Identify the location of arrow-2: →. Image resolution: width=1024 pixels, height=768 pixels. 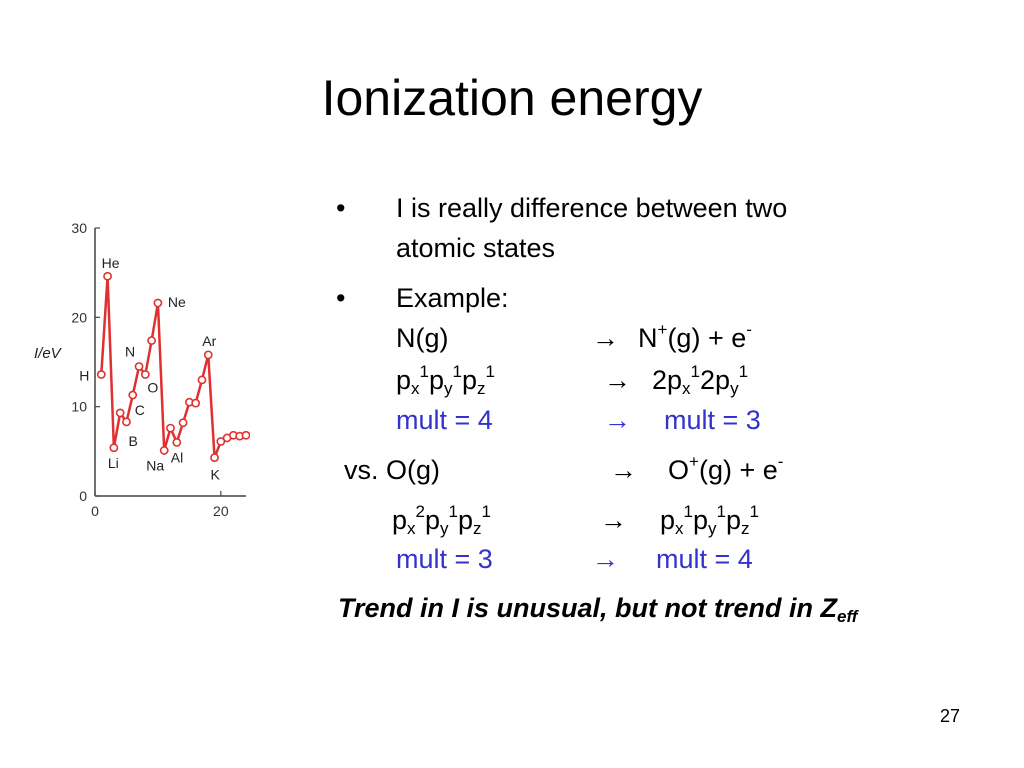
(617, 380).